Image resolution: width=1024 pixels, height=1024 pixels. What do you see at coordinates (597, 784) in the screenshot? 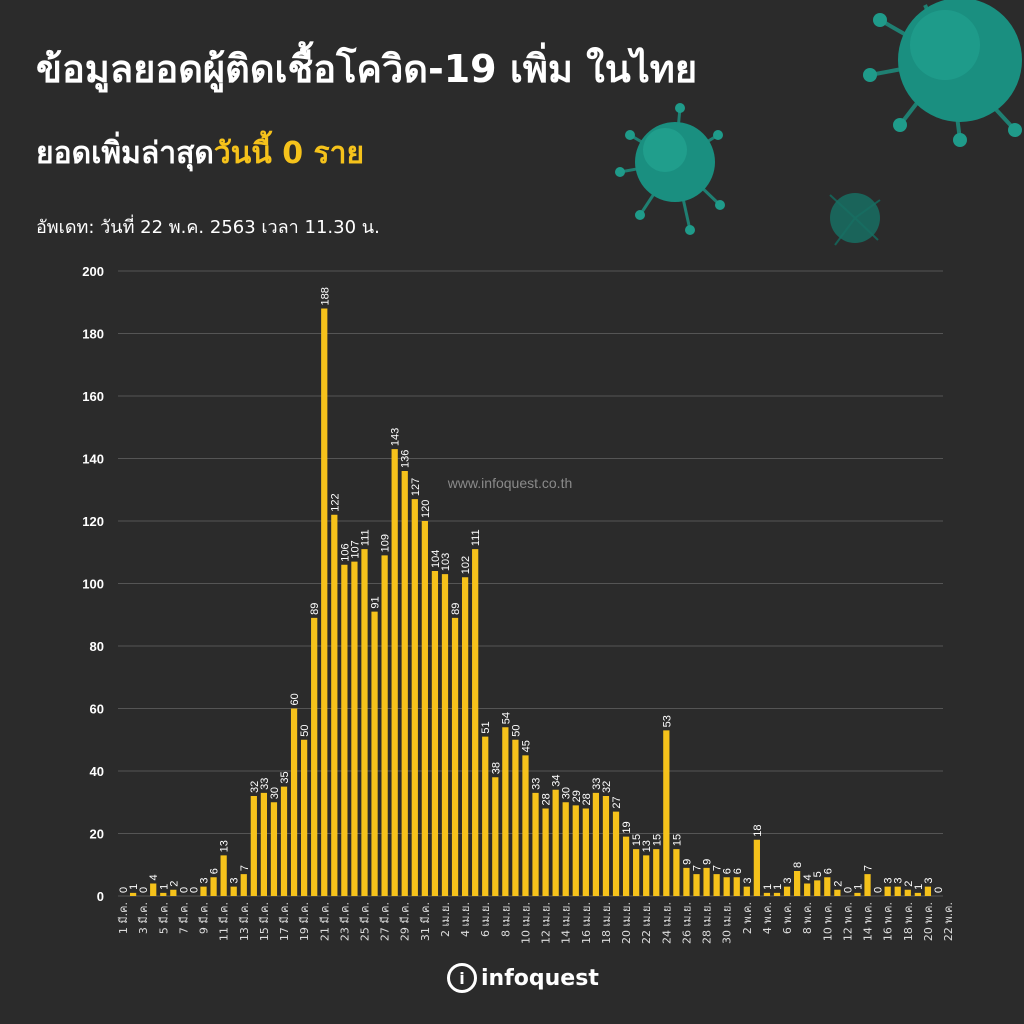
I see `bar-value-label: 33` at bounding box center [597, 784].